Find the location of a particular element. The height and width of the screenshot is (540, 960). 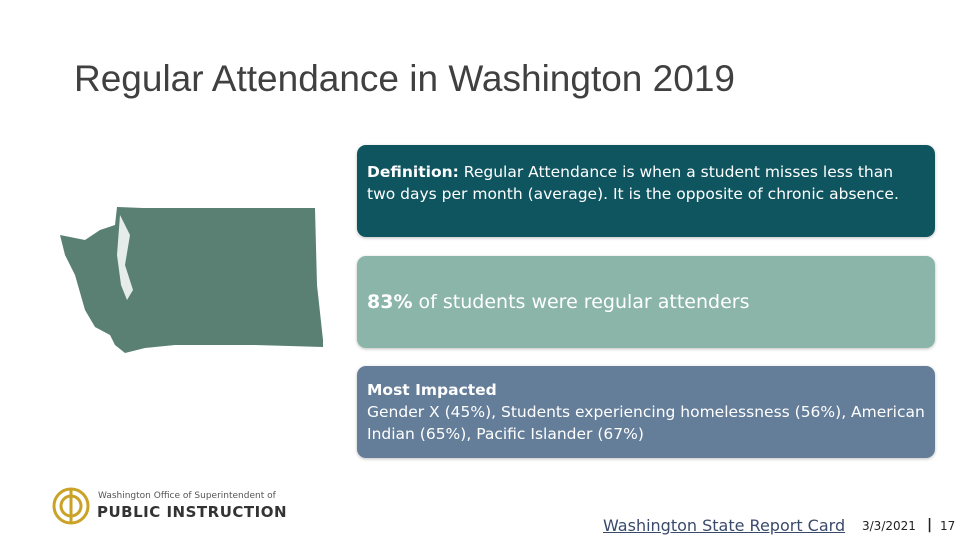

washington-map is located at coordinates (191, 280).